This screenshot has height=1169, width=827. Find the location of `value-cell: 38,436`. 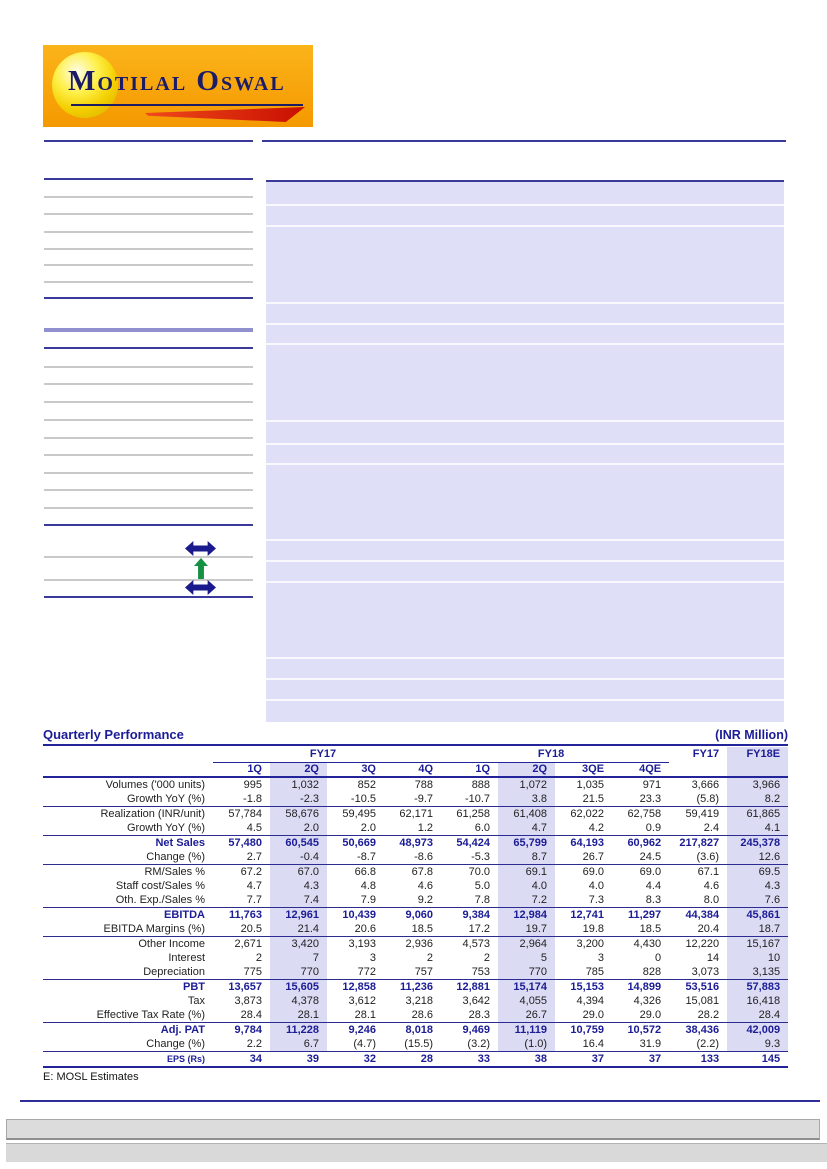

value-cell: 38,436 is located at coordinates (698, 1029).